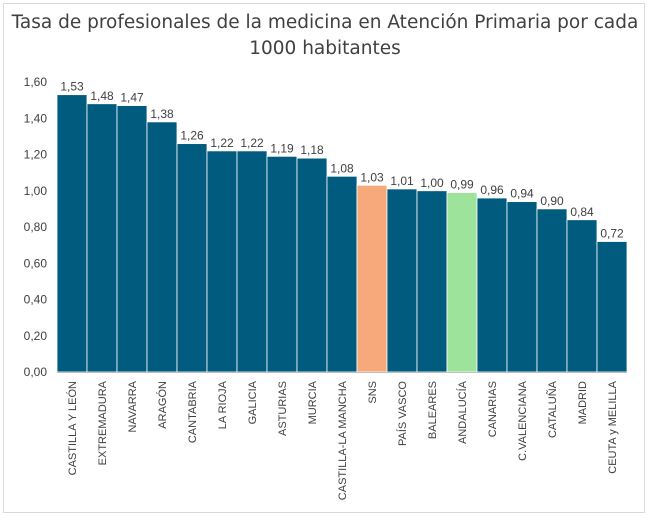 The image size is (650, 518). What do you see at coordinates (192, 136) in the screenshot?
I see `data-label: 1,26` at bounding box center [192, 136].